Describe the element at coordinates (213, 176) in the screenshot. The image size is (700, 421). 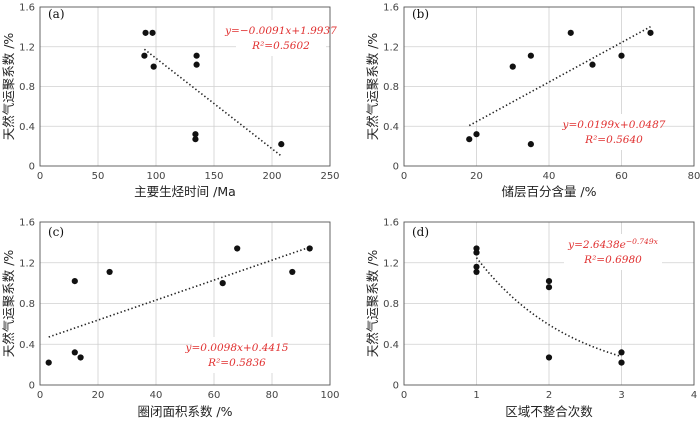
I see `x-tick-label: 150` at that location.